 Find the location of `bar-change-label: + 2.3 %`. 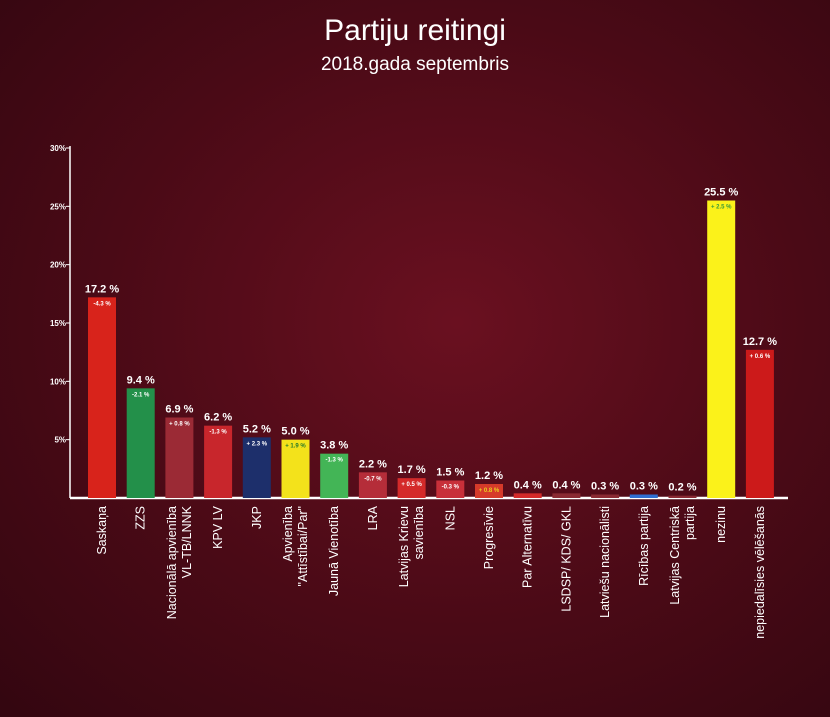

bar-change-label: + 2.3 % is located at coordinates (257, 444).